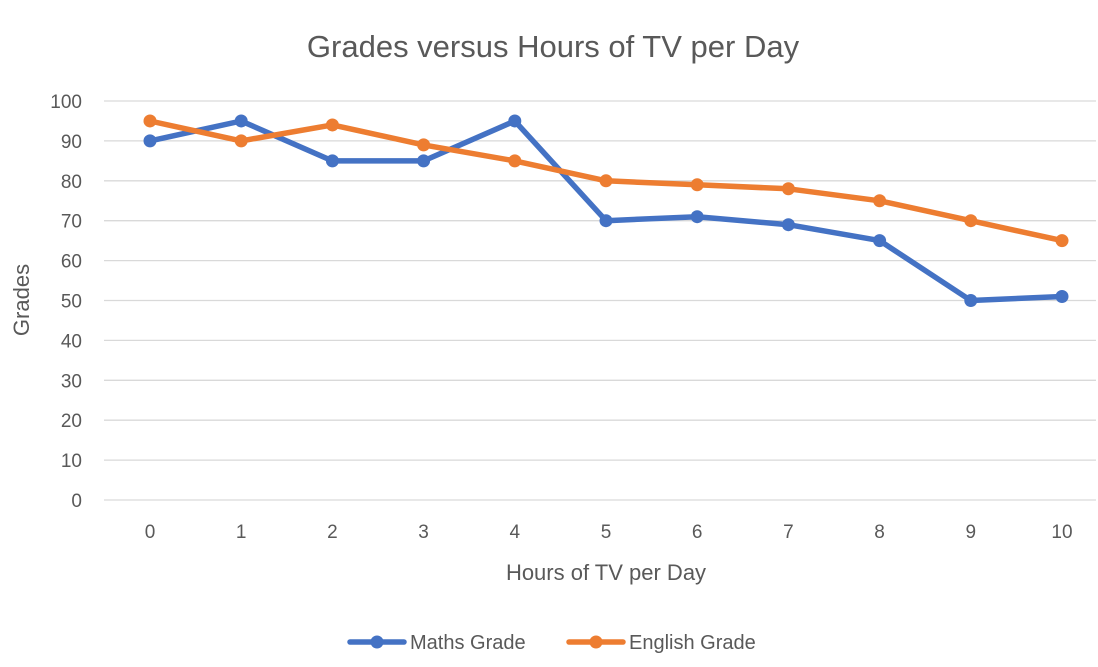 Image resolution: width=1098 pixels, height=667 pixels. Describe the element at coordinates (692, 643) in the screenshot. I see `legend-label: English Grade` at that location.